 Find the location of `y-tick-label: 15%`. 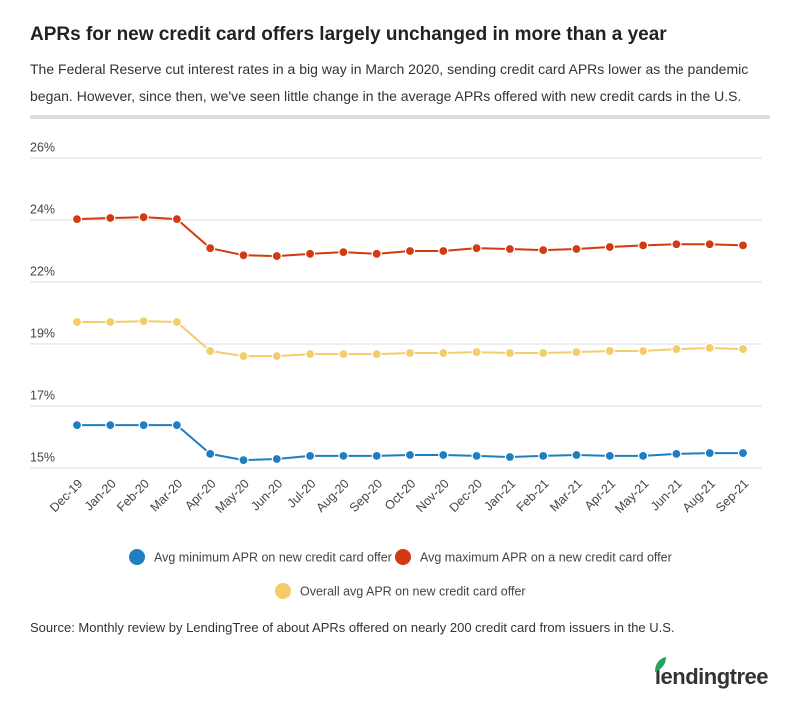

y-tick-label: 15% is located at coordinates (42, 457).